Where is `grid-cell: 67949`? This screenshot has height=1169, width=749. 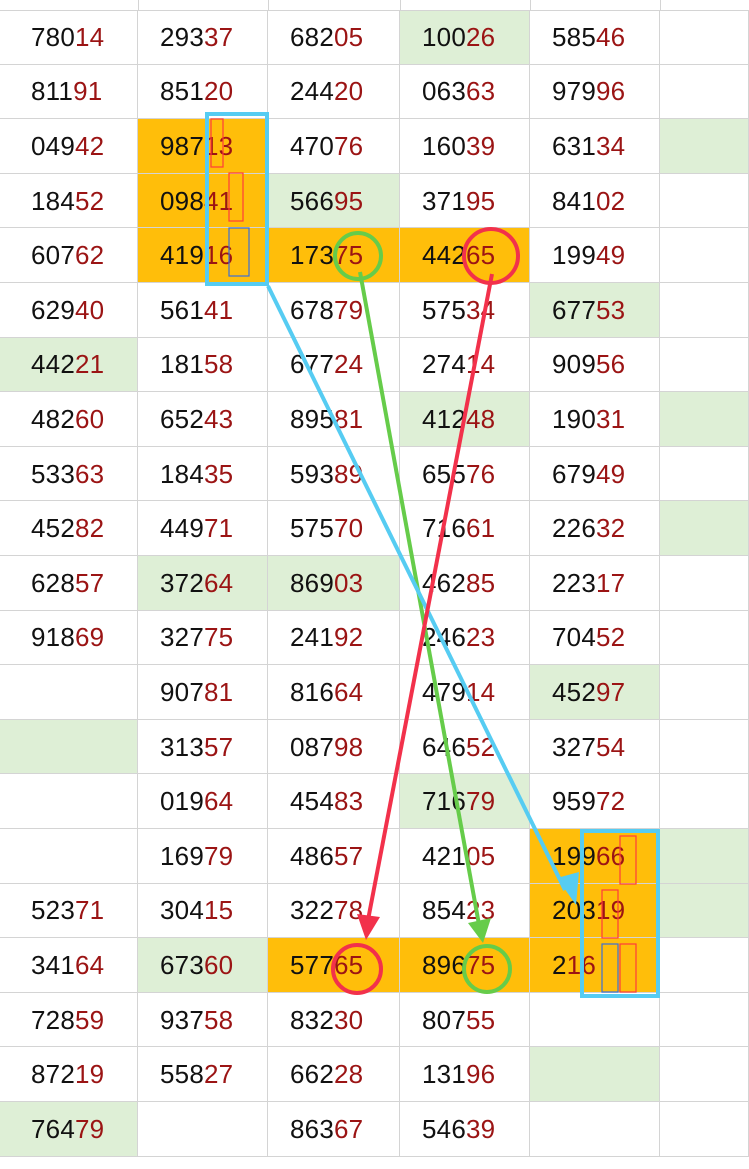 grid-cell: 67949 is located at coordinates (595, 474).